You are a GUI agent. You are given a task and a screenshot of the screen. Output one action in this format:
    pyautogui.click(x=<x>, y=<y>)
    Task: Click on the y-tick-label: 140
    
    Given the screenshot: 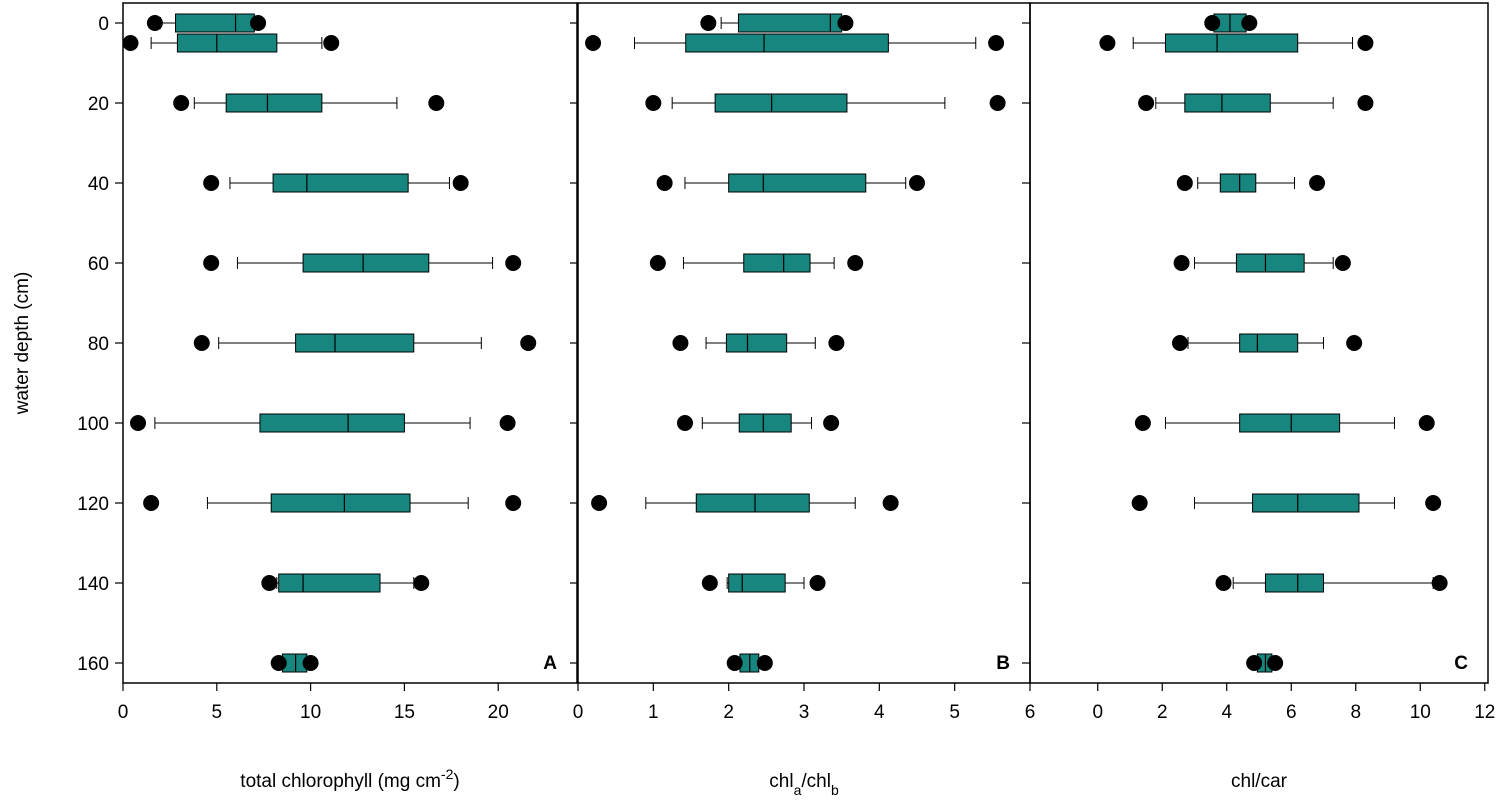 What is the action you would take?
    pyautogui.click(x=93, y=584)
    